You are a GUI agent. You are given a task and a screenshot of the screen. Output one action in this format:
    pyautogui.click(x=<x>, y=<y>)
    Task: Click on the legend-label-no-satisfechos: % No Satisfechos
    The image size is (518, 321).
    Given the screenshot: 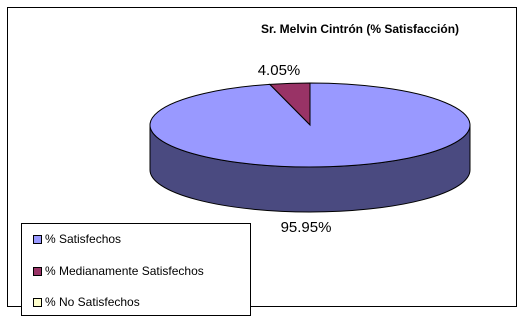 What is the action you would take?
    pyautogui.click(x=92, y=302)
    